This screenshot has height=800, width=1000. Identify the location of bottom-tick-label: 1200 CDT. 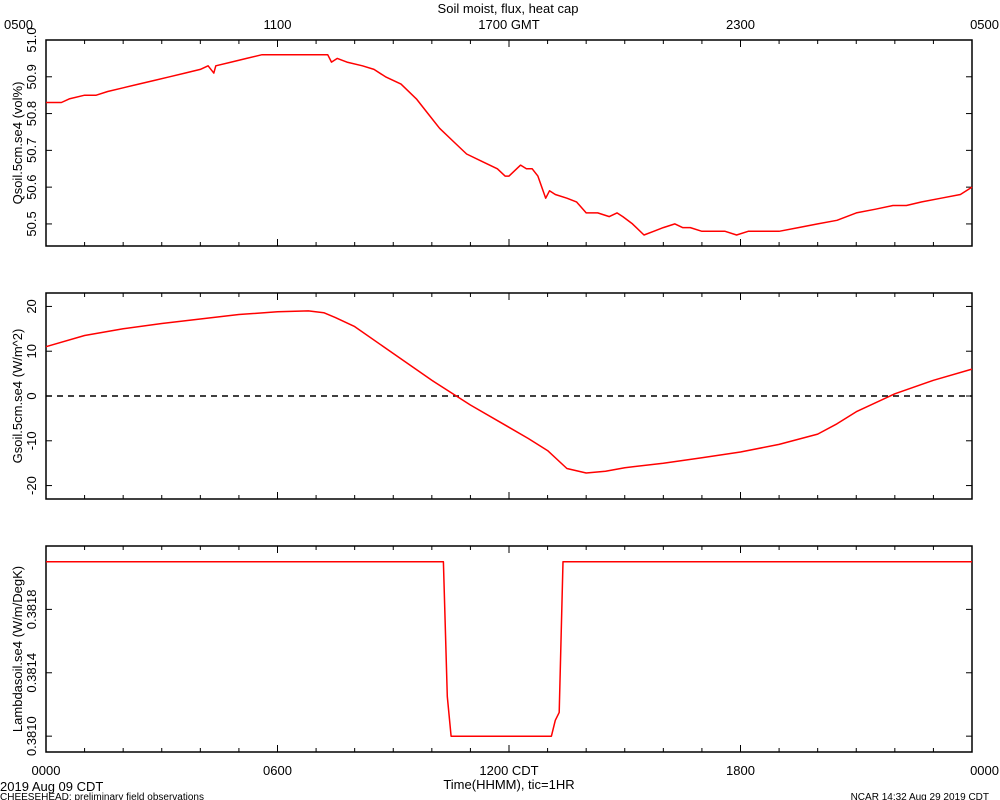
(508, 770).